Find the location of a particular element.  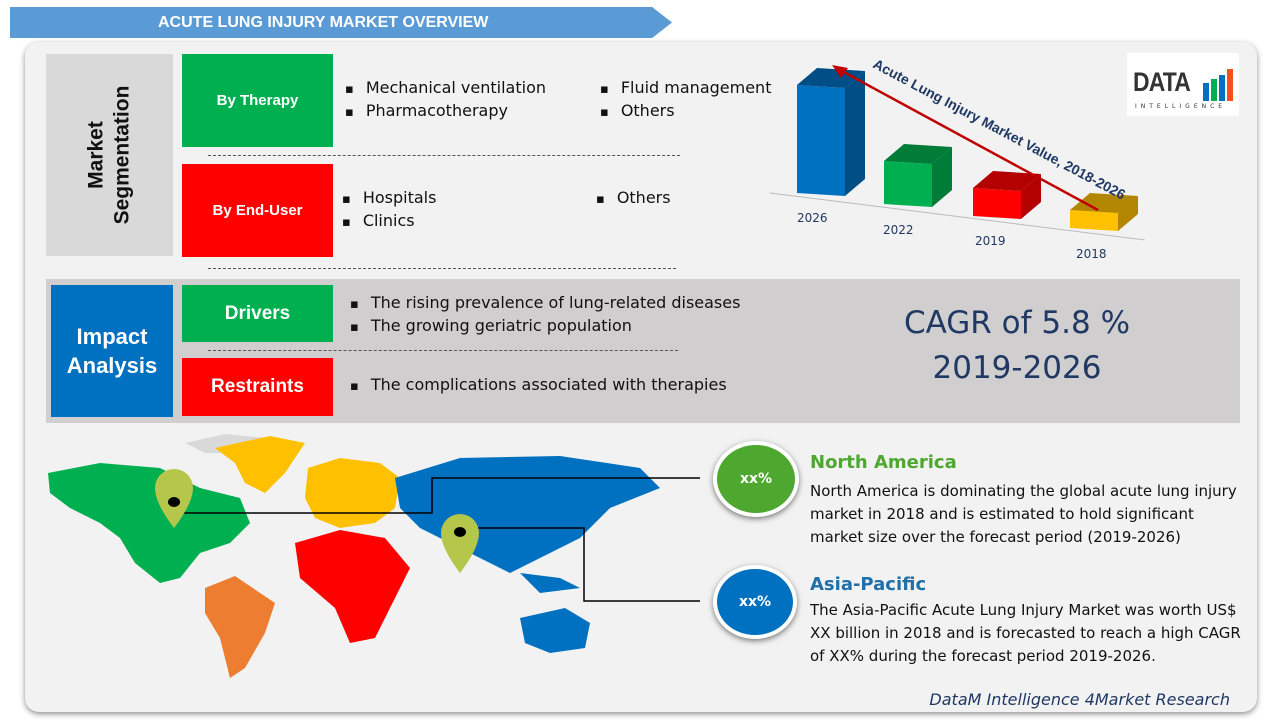

datam-logo: DATA INTELLIGENCE is located at coordinates (1183, 84).